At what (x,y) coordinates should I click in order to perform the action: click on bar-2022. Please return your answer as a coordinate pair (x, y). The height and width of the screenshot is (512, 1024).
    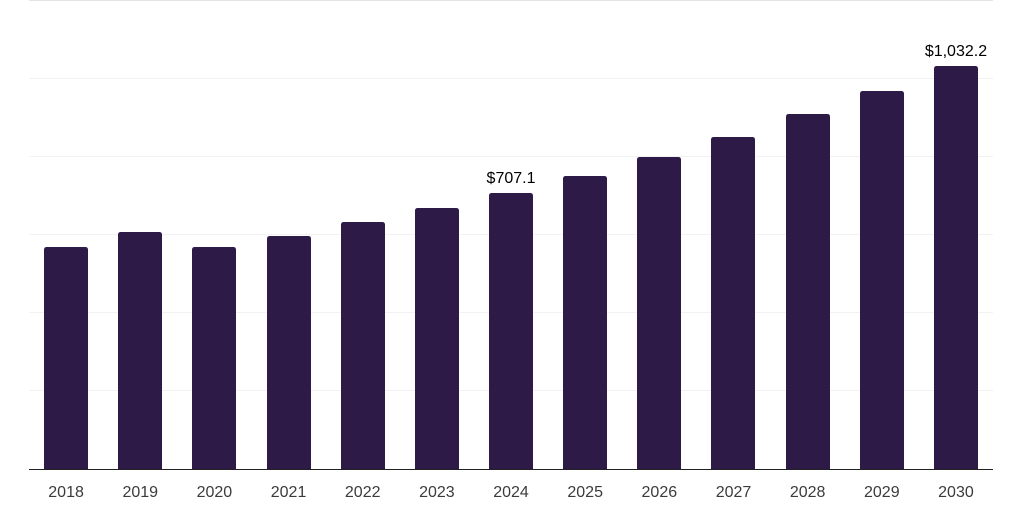
    Looking at the image, I should click on (362, 345).